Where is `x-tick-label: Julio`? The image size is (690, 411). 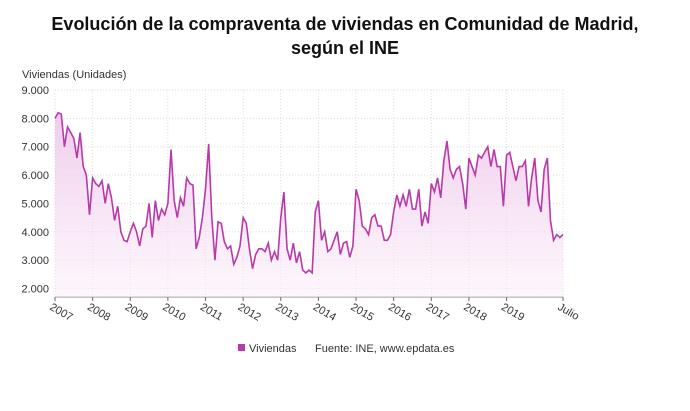
x-tick-label: Julio is located at coordinates (569, 312).